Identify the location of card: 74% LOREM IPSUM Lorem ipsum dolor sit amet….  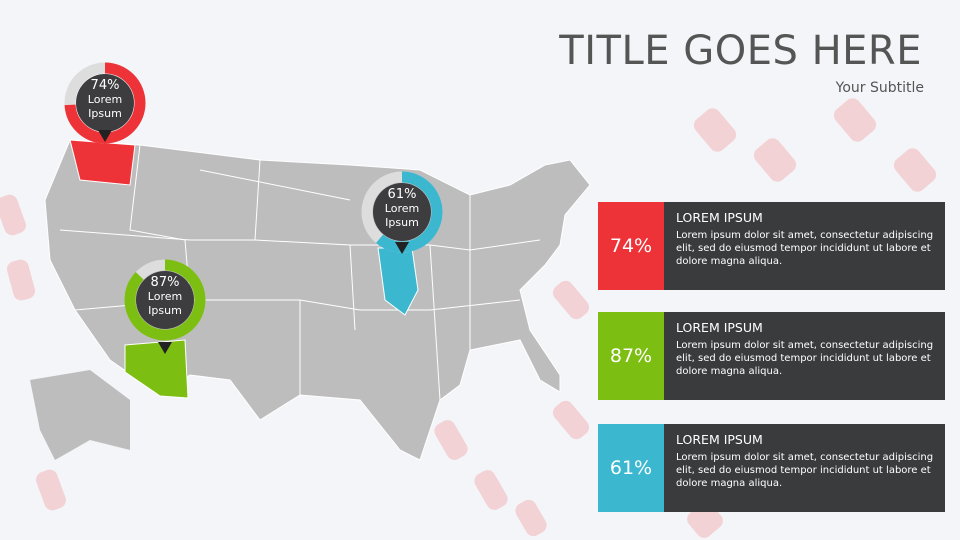
(771, 246).